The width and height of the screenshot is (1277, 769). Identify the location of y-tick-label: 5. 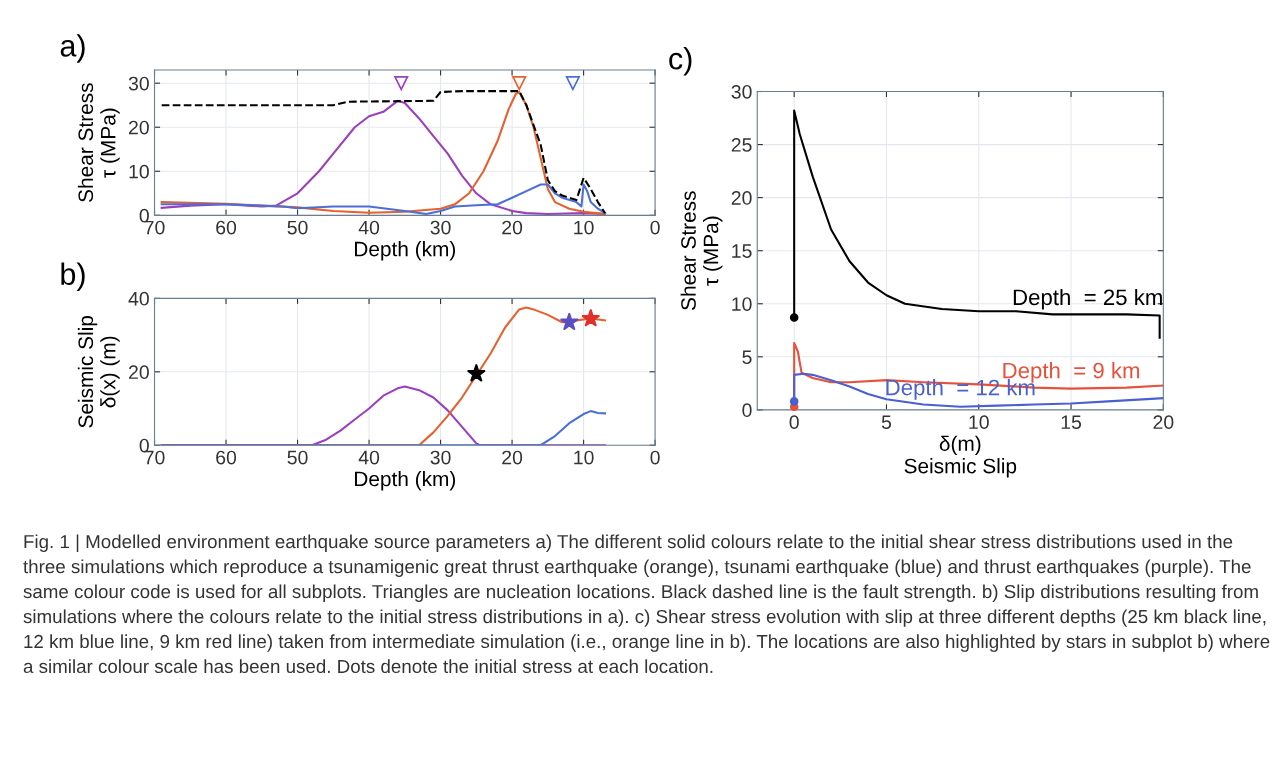
(747, 357).